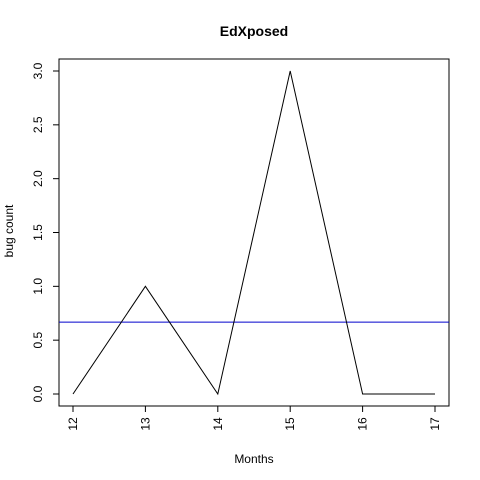  What do you see at coordinates (435, 424) in the screenshot?
I see `x-tick-label: 17` at bounding box center [435, 424].